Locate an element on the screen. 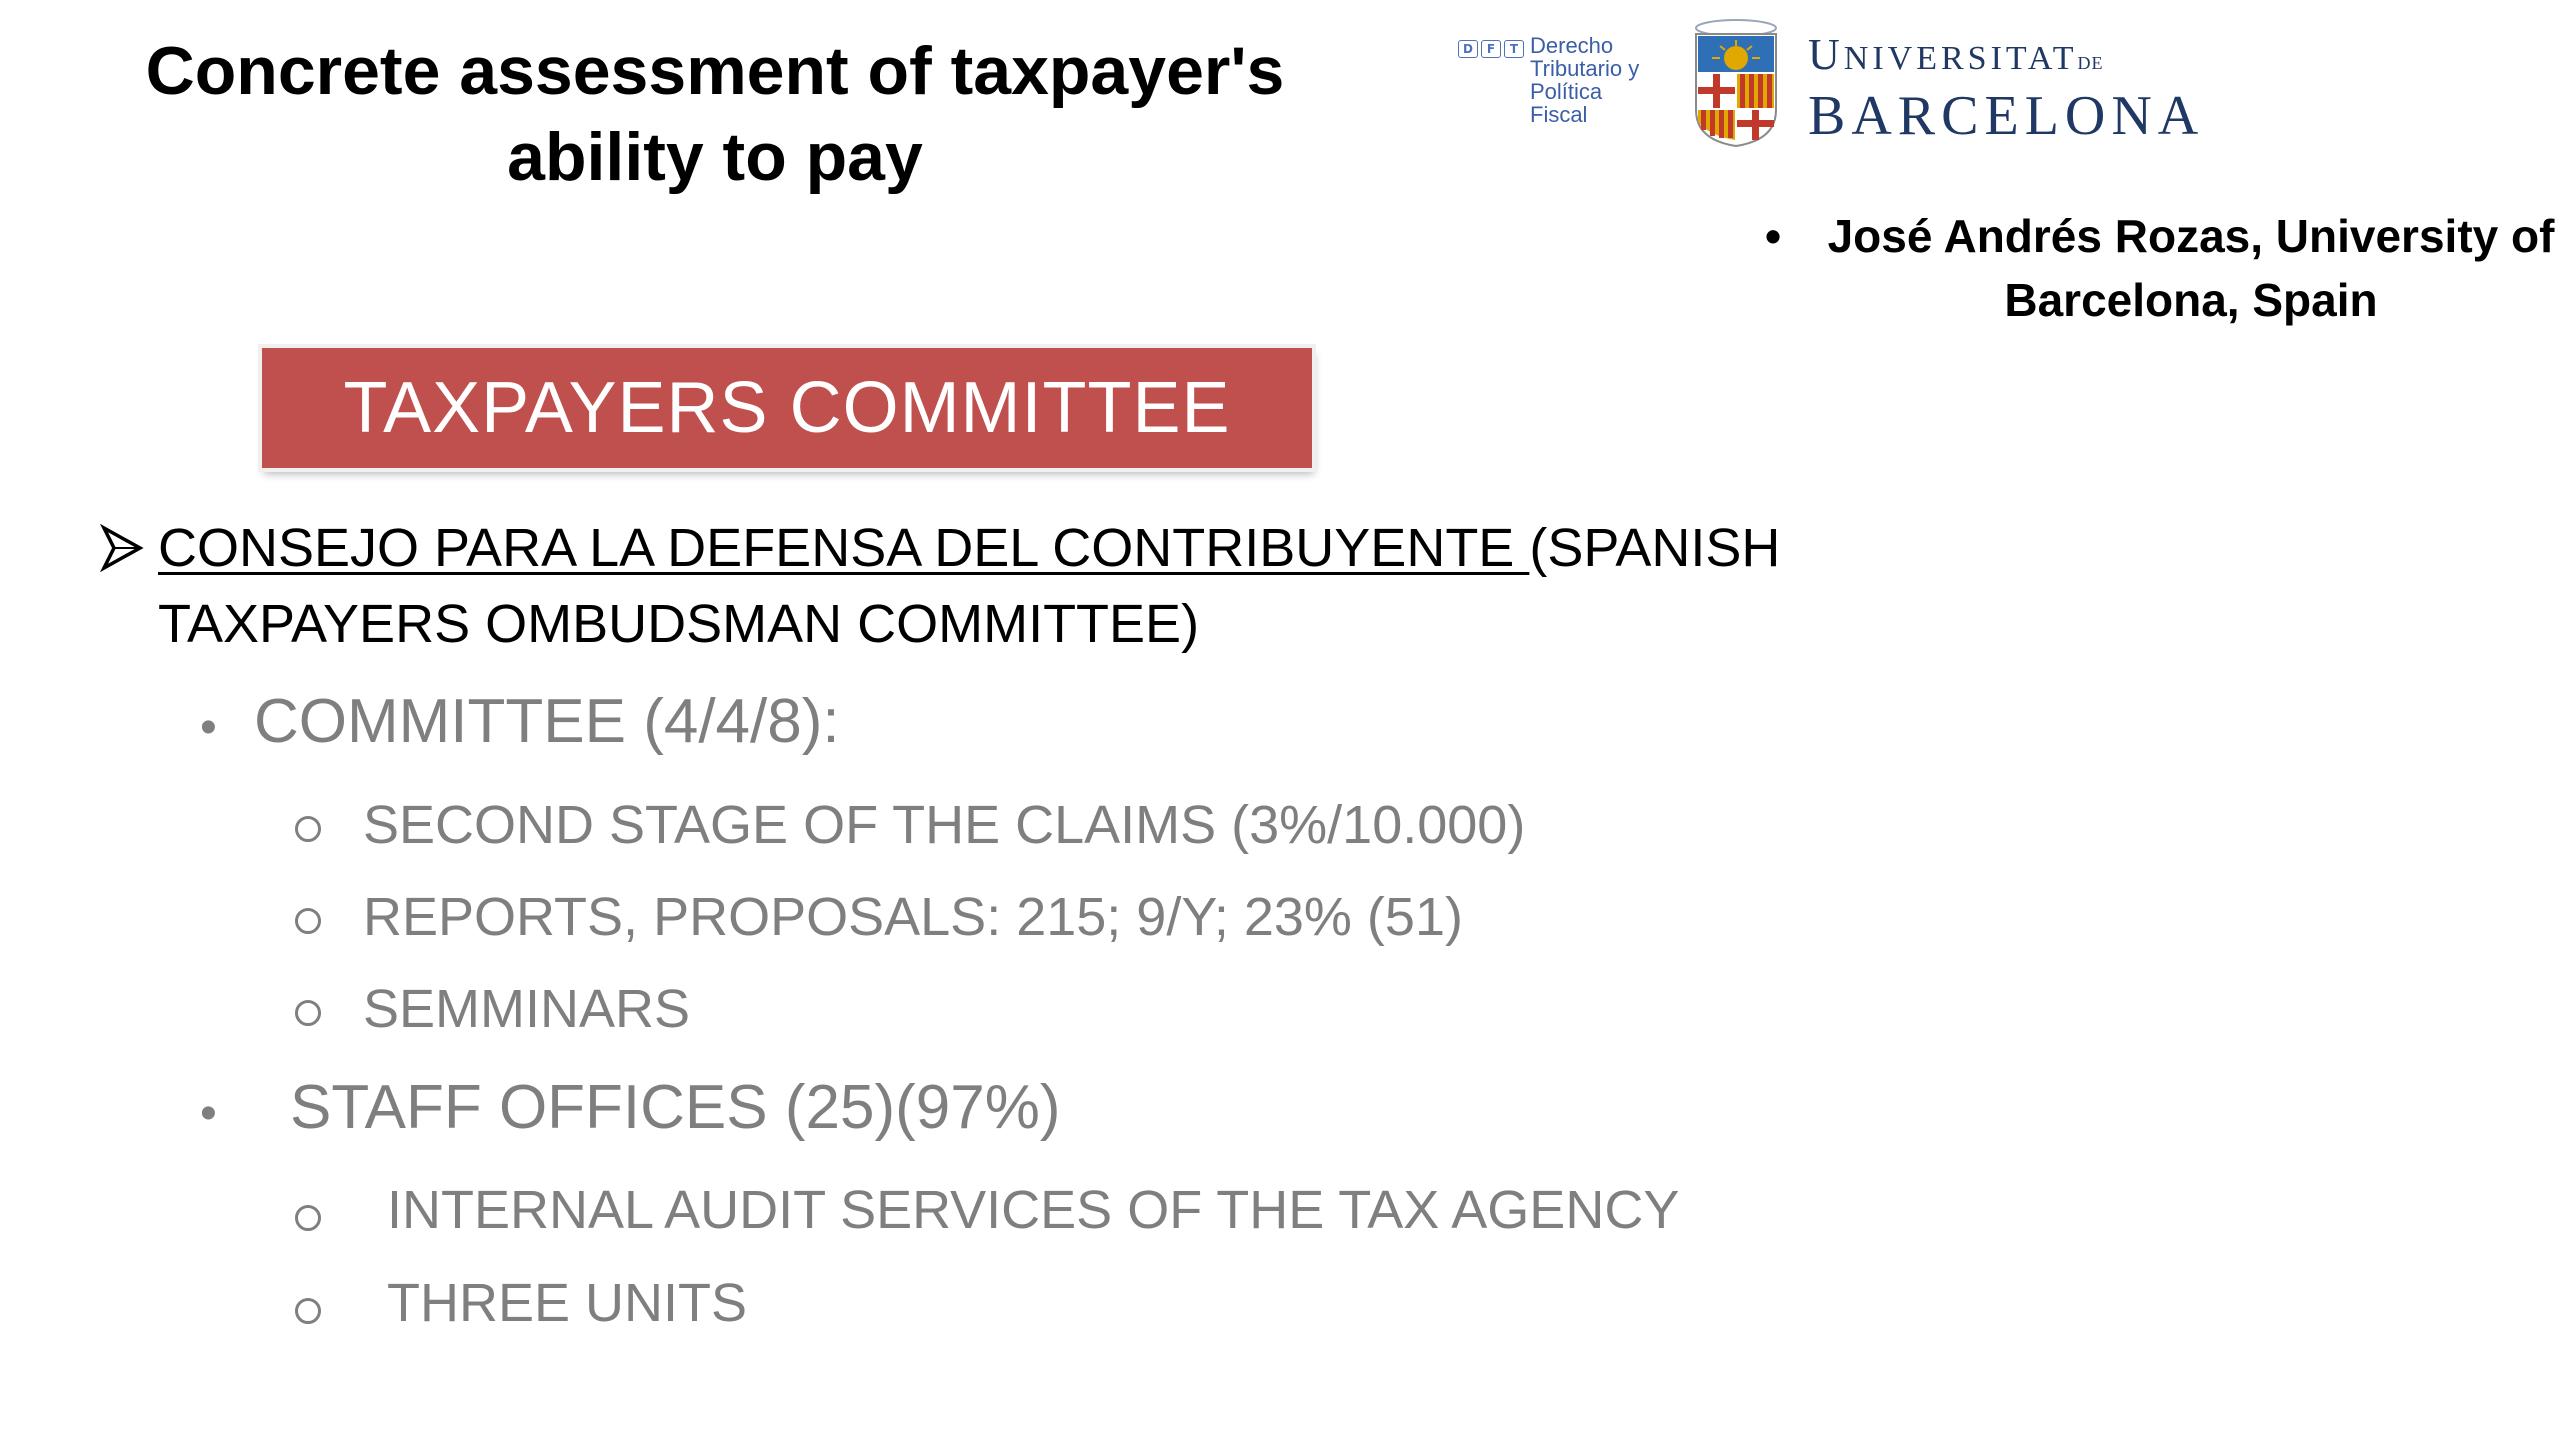 The height and width of the screenshot is (1440, 2560). list-item-label: SEMMINARS is located at coordinates (527, 1009).